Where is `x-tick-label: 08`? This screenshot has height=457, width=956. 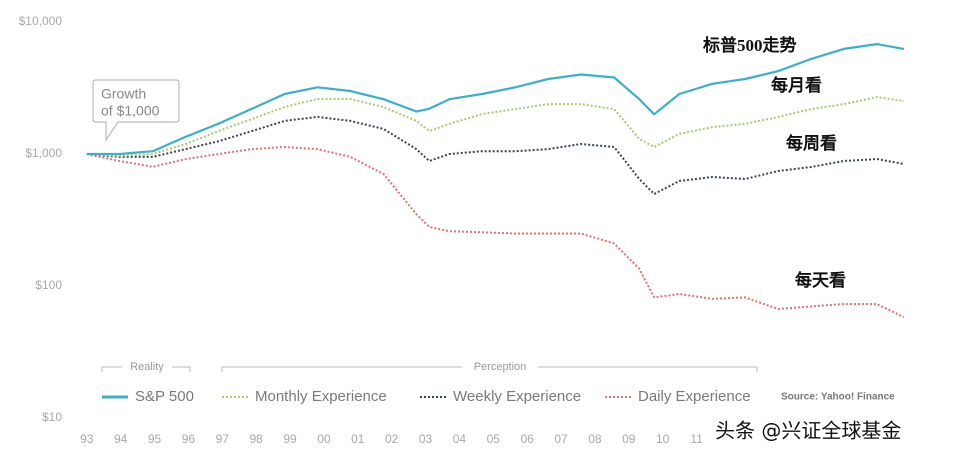
x-tick-label: 08 is located at coordinates (595, 439).